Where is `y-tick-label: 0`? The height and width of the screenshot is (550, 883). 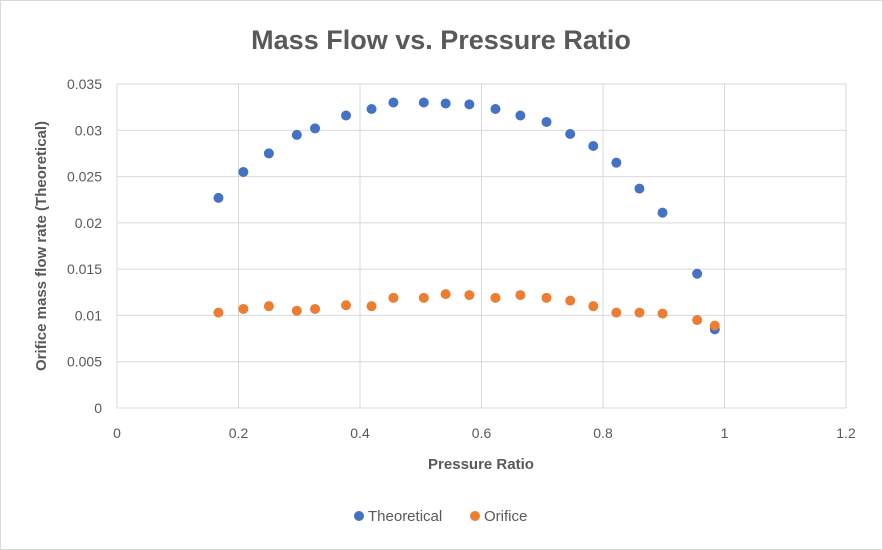
y-tick-label: 0 is located at coordinates (98, 408).